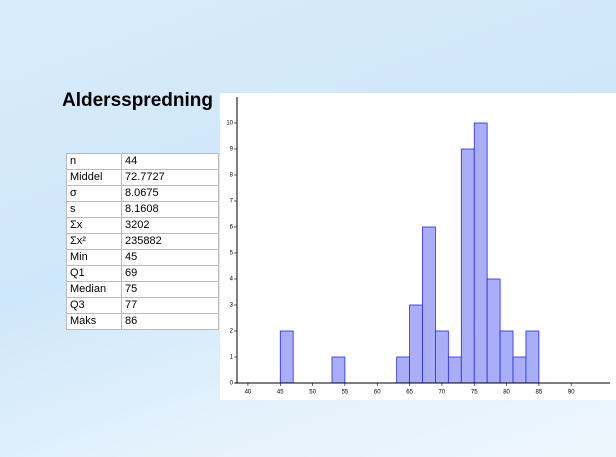 This screenshot has width=616, height=457. What do you see at coordinates (94, 305) in the screenshot?
I see `stat-label: Q3` at bounding box center [94, 305].